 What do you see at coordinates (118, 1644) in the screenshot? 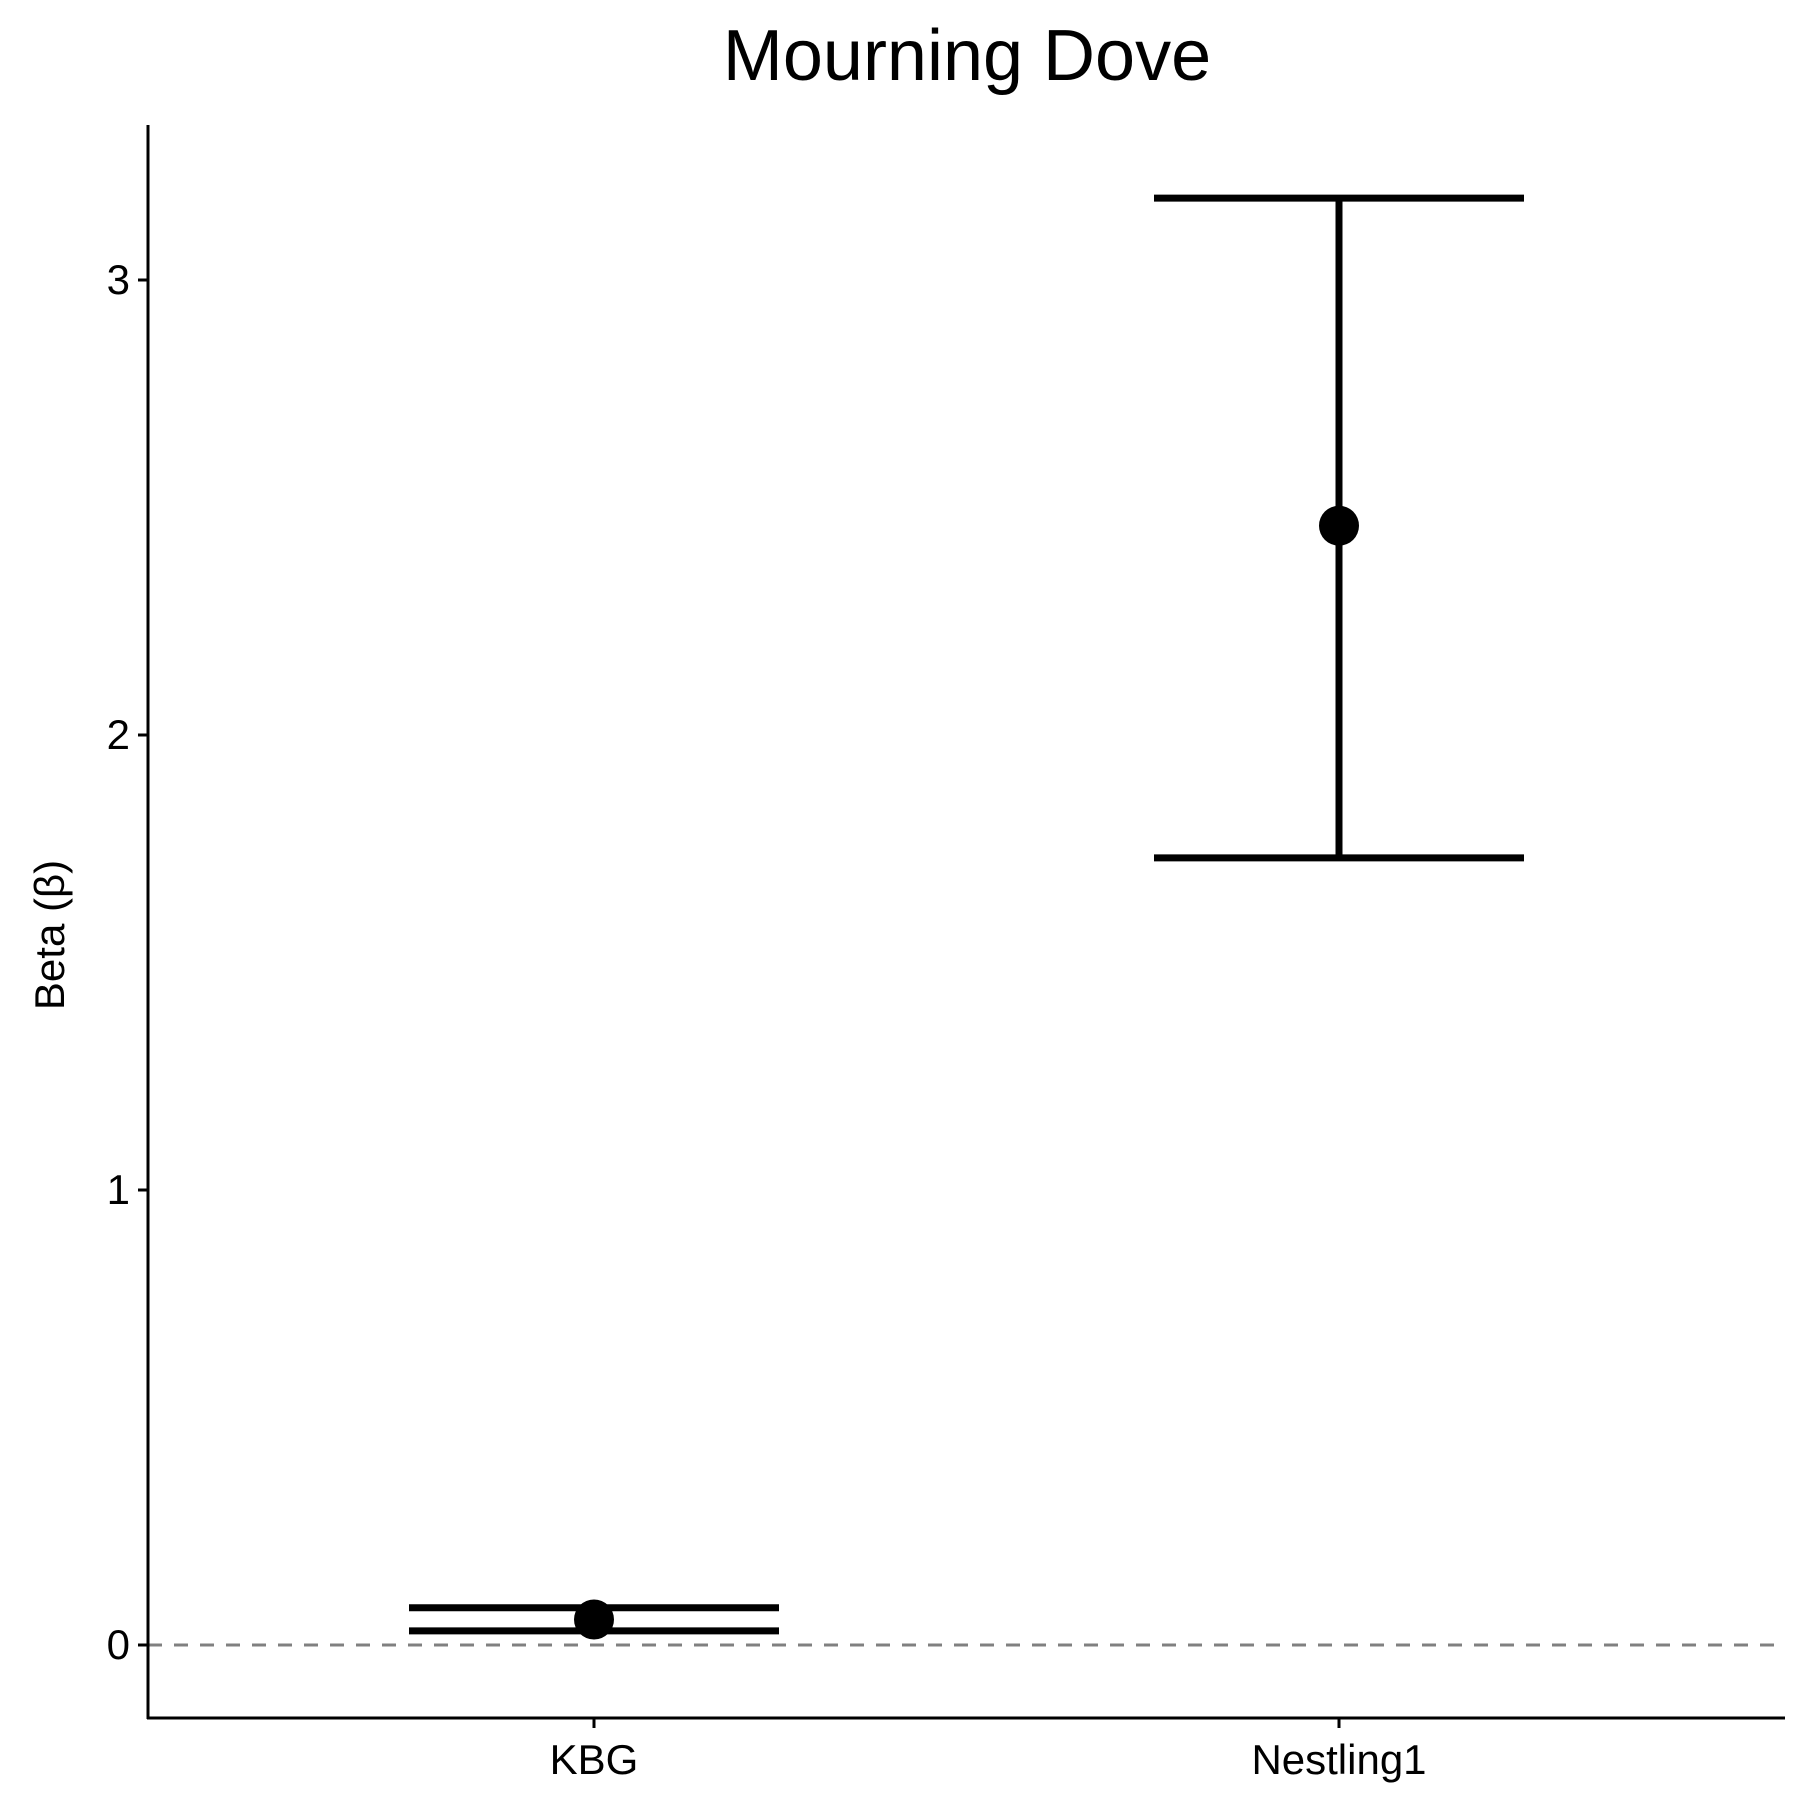
I see `y-tick-label-0: 0` at bounding box center [118, 1644].